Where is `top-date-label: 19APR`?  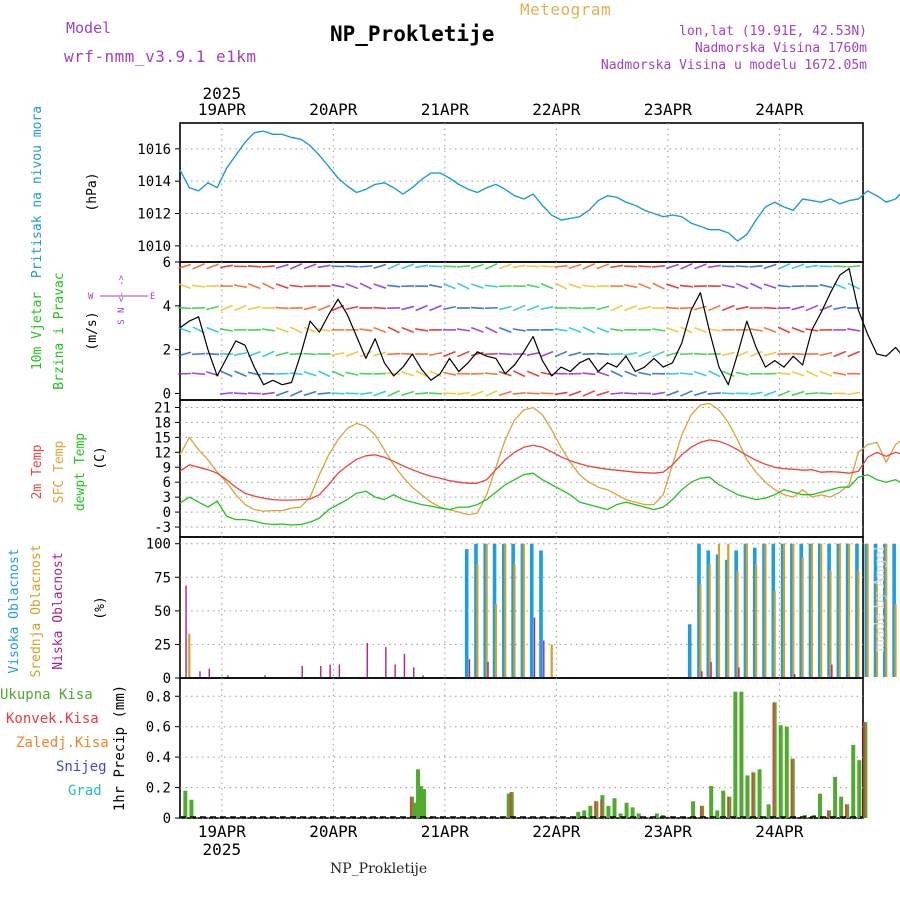 top-date-label: 19APR is located at coordinates (222, 109).